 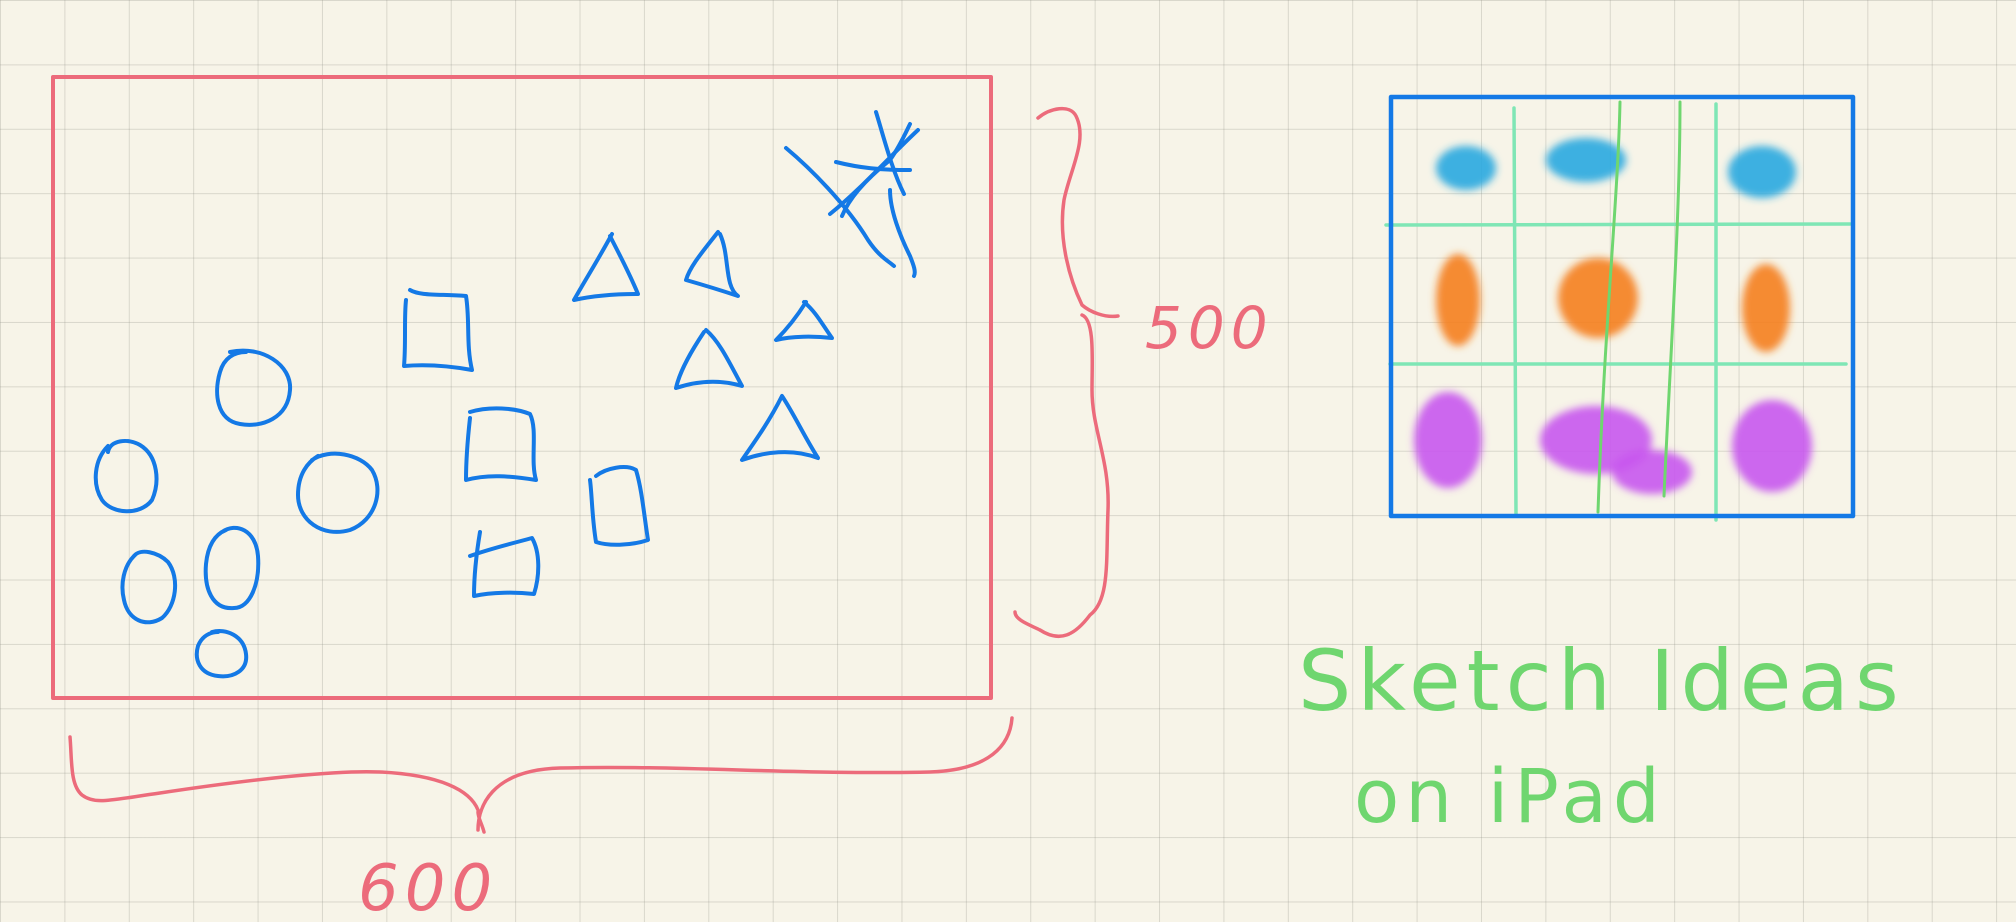 I want to click on width-brace-tip, so click(x=481, y=822).